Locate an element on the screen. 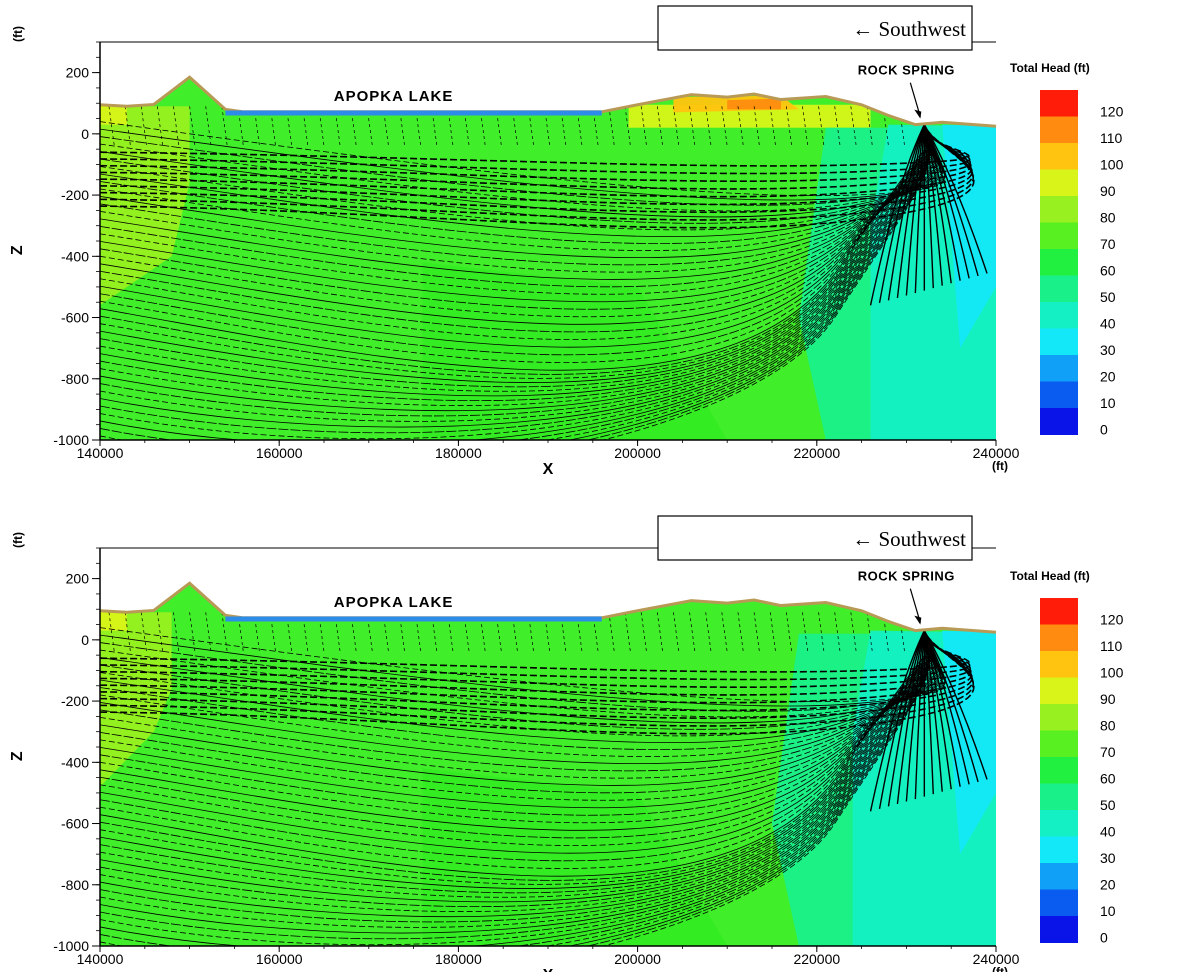 The width and height of the screenshot is (1177, 972). spring-arrow-head is located at coordinates (918, 620).